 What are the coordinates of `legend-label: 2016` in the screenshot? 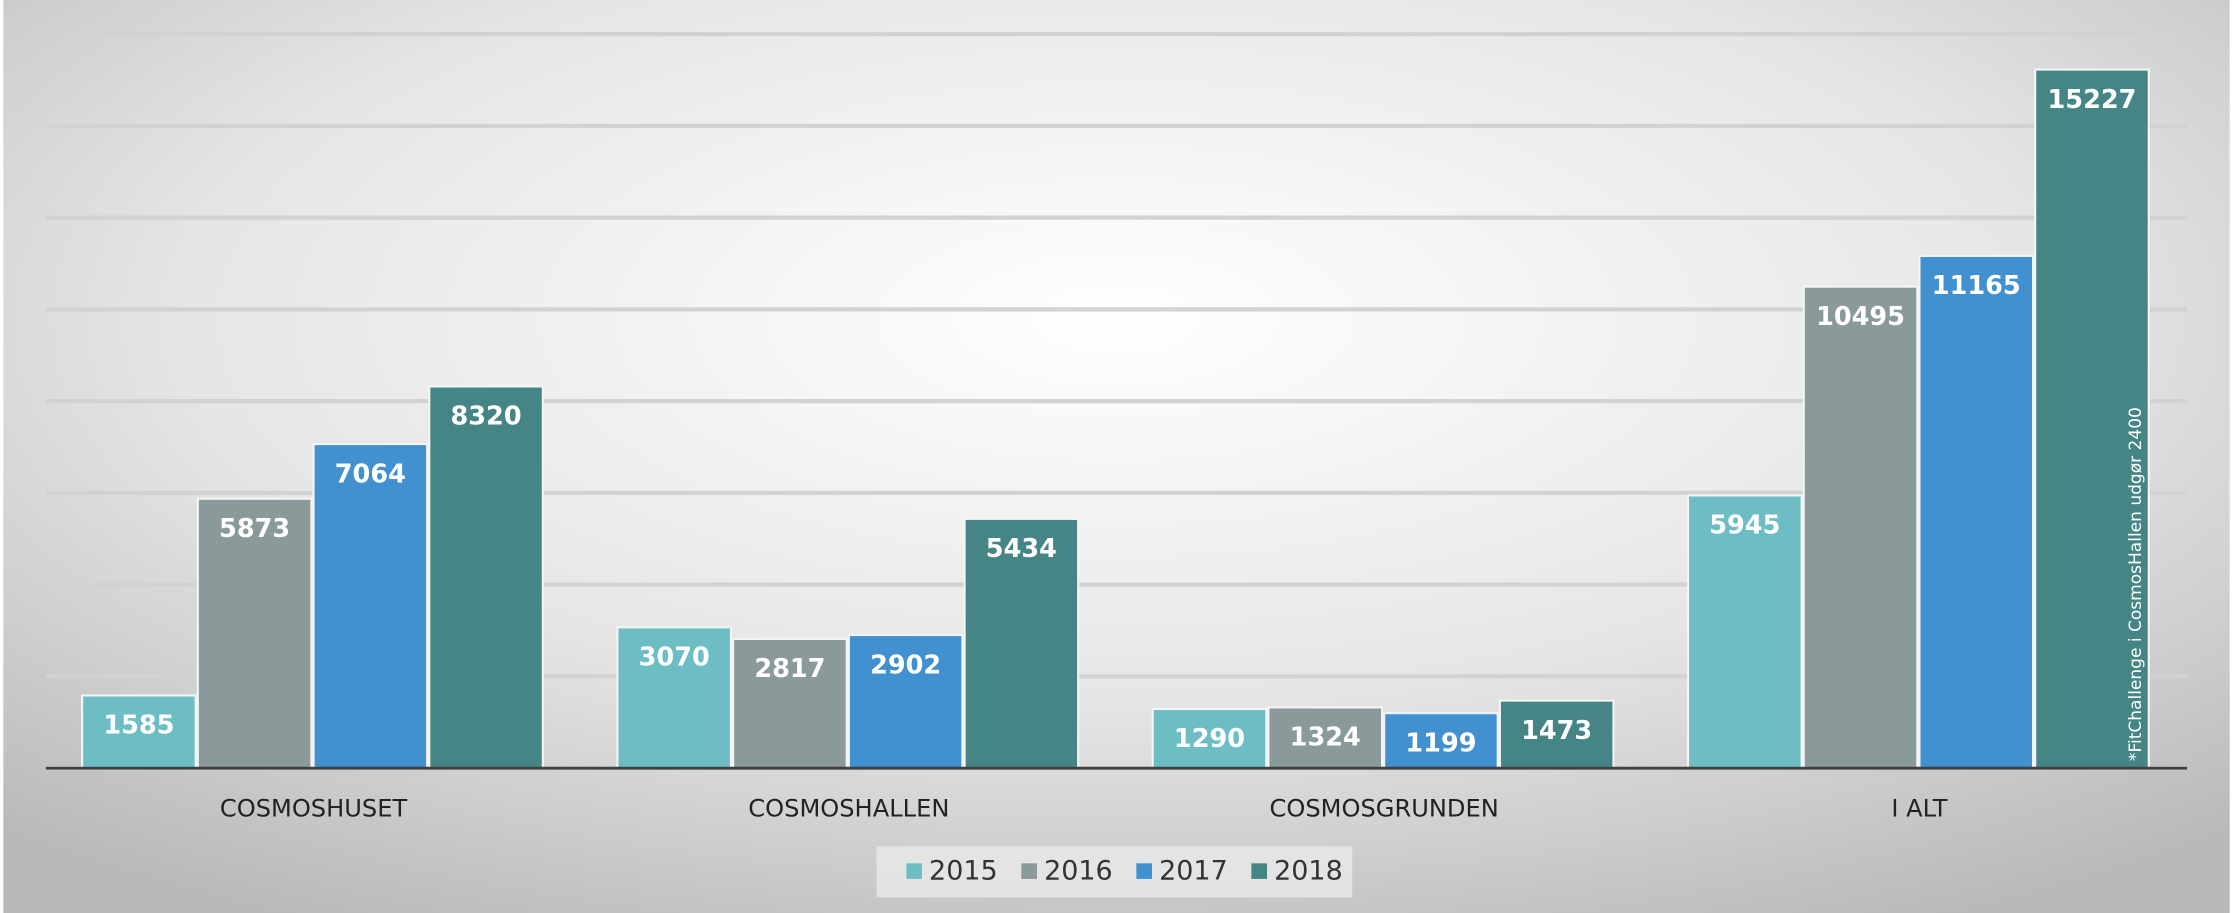 It's located at (1078, 870).